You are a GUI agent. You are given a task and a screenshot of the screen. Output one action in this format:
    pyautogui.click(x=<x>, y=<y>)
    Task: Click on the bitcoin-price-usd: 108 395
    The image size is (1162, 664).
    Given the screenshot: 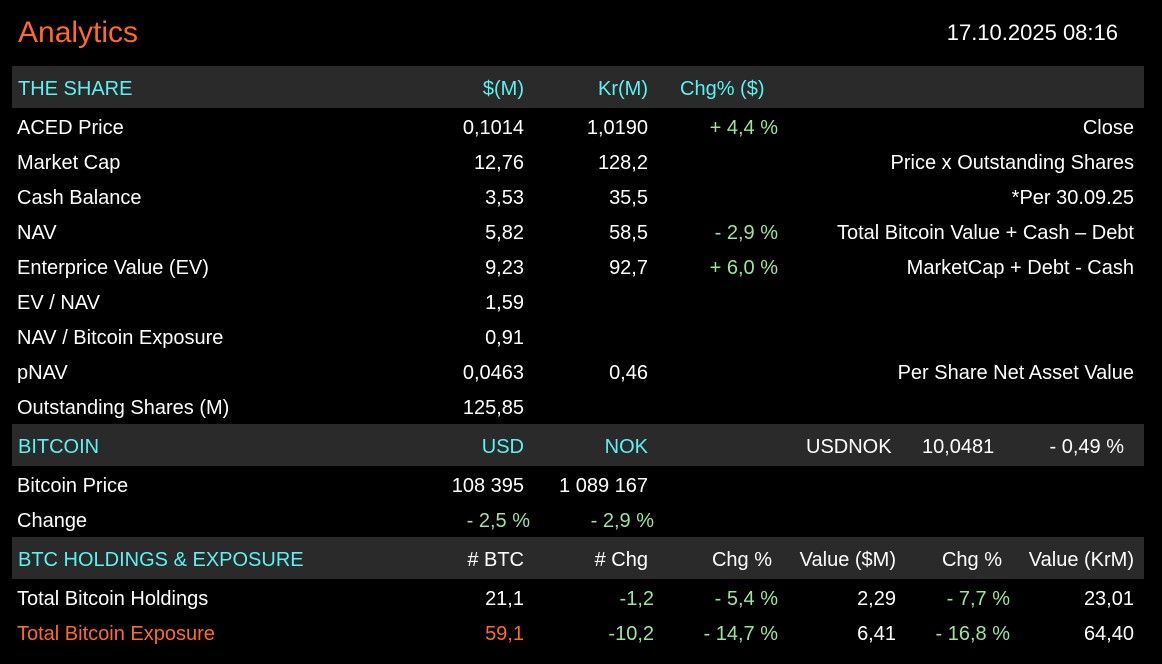 What is the action you would take?
    pyautogui.click(x=487, y=486)
    